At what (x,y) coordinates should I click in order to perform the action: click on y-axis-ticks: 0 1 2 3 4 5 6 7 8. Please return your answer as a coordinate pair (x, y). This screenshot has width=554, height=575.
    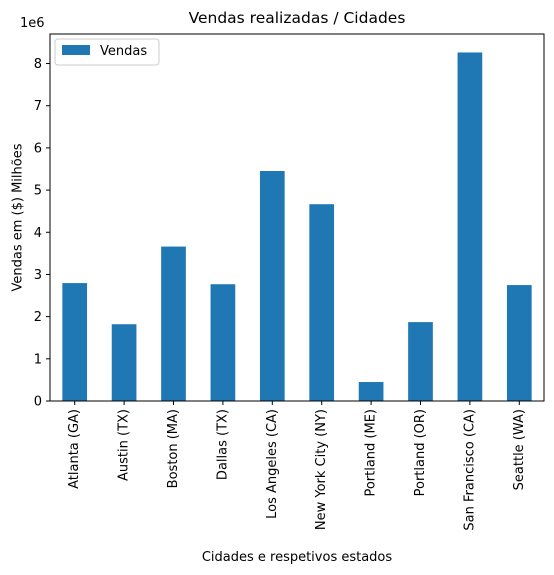
    Looking at the image, I should click on (42, 233).